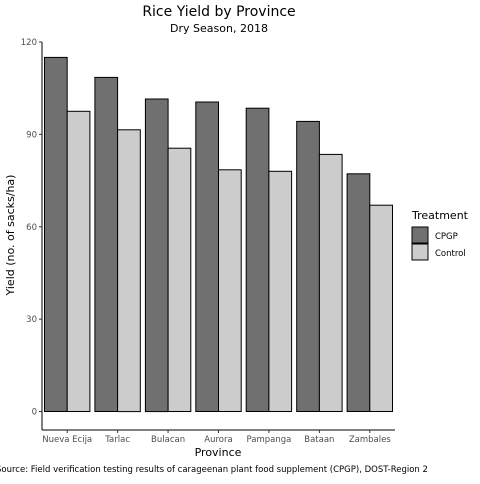 The height and width of the screenshot is (484, 480). What do you see at coordinates (31, 320) in the screenshot?
I see `y-tick-label: 30` at bounding box center [31, 320].